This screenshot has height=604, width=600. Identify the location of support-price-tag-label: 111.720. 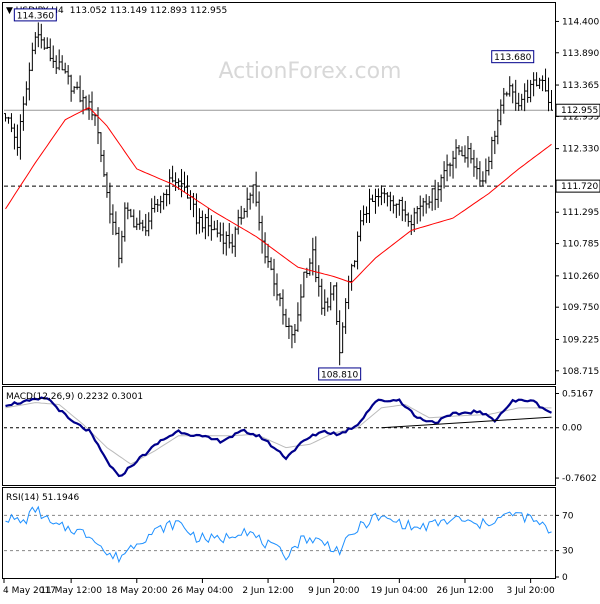
(579, 187).